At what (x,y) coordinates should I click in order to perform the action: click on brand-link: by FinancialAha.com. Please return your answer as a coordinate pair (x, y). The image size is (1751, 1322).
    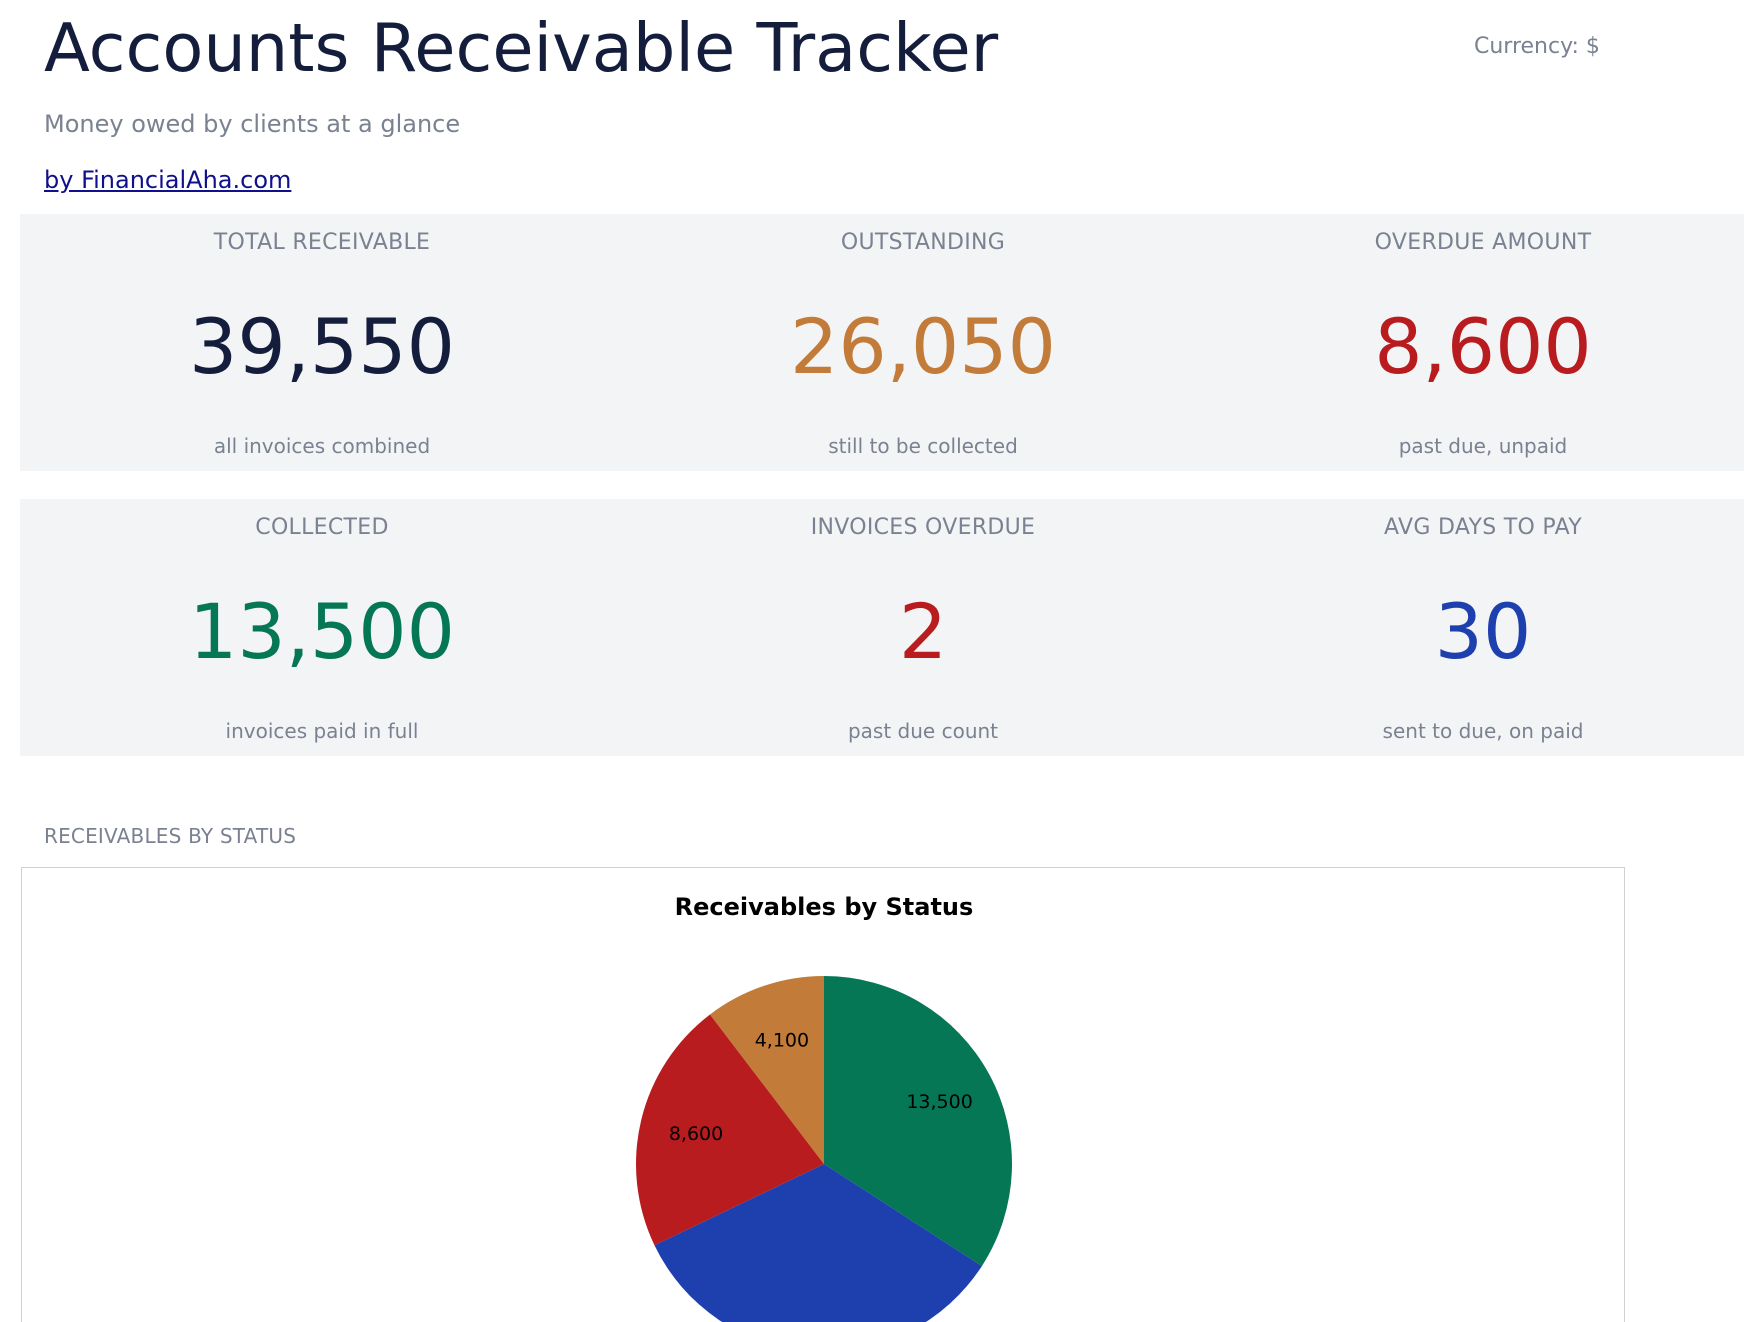
    Looking at the image, I should click on (168, 180).